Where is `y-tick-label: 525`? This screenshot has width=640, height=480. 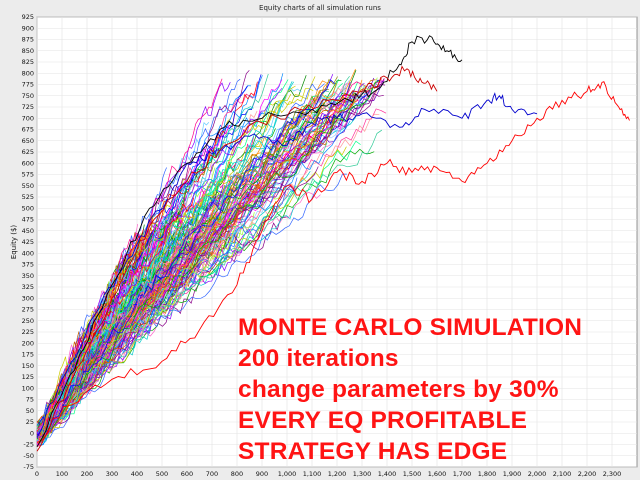
y-tick-label: 525 is located at coordinates (28, 197).